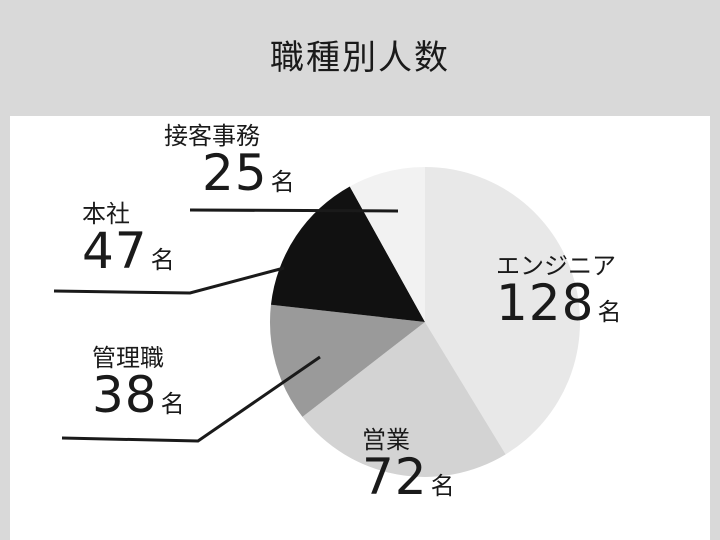  Describe the element at coordinates (212, 136) in the screenshot. I see `label-office-name: 接客事務` at that location.